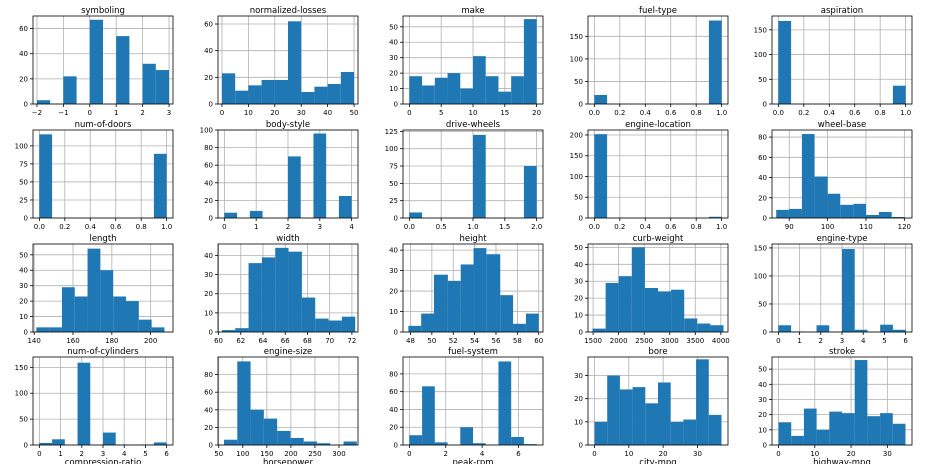  What do you see at coordinates (887, 454) in the screenshot?
I see `x-tick-label: 30` at bounding box center [887, 454].